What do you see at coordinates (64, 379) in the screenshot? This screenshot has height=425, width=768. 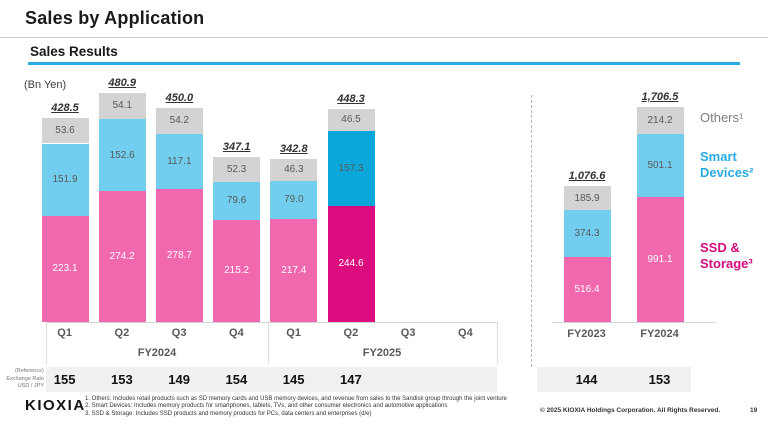 I see `exchange-rate-value: 155` at bounding box center [64, 379].